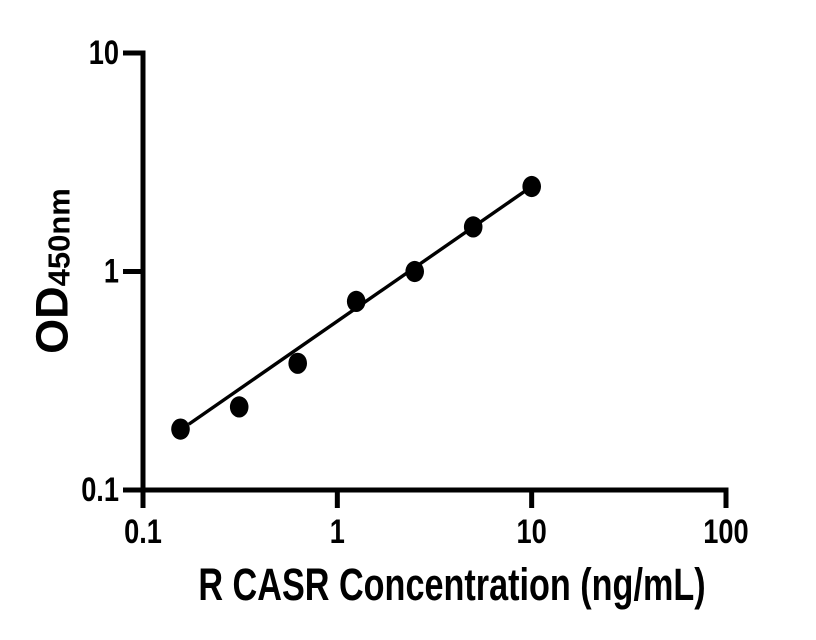 Image resolution: width=816 pixels, height=640 pixels. What do you see at coordinates (104, 53) in the screenshot?
I see `y-tick-label: 10` at bounding box center [104, 53].